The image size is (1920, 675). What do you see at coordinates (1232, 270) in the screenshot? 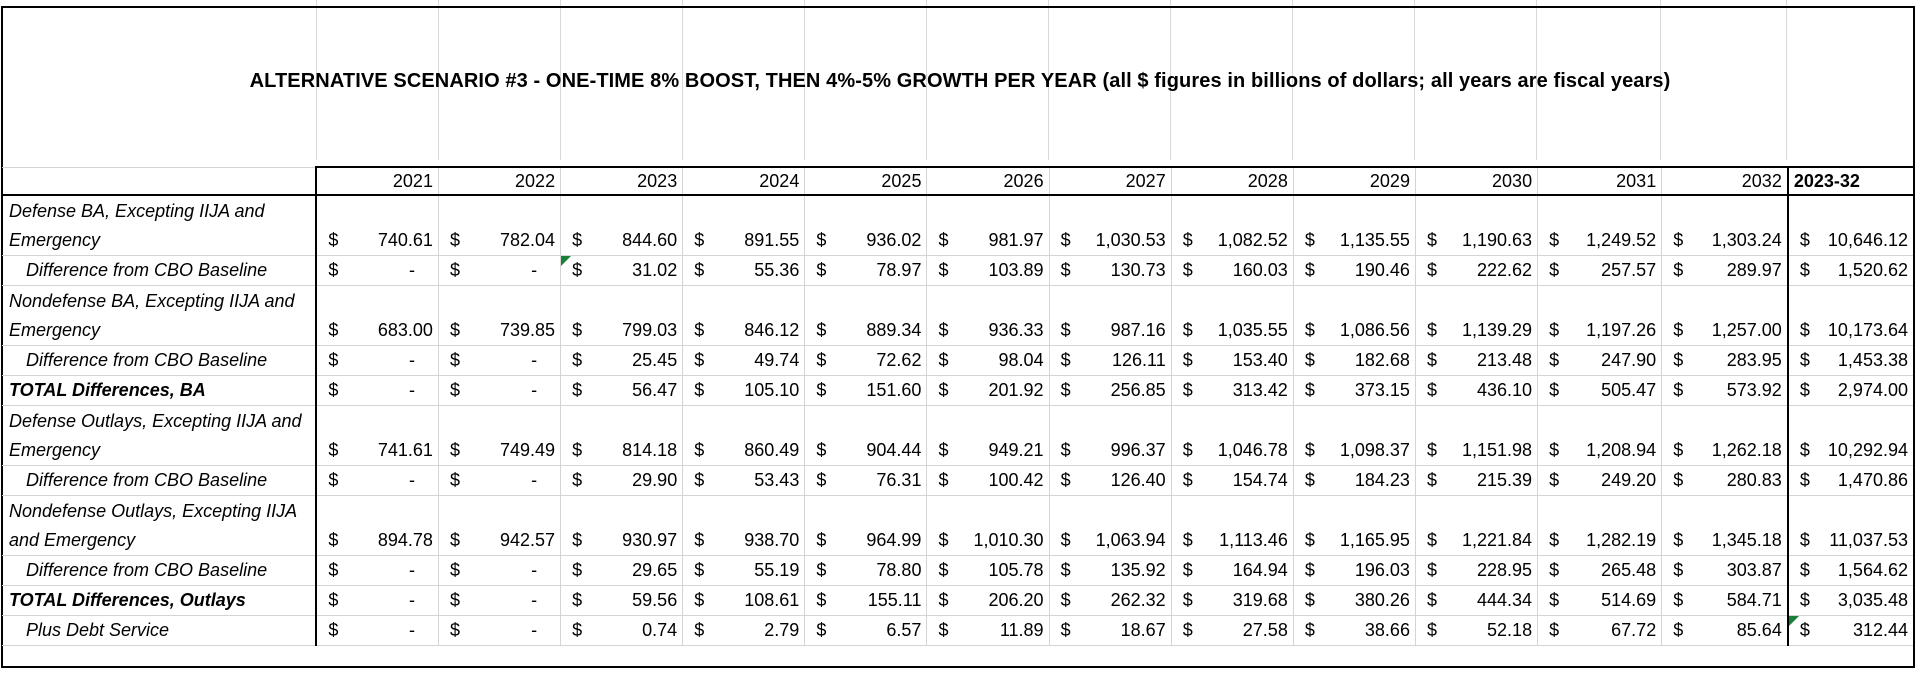
I see `value-cell: $160.03` at bounding box center [1232, 270].